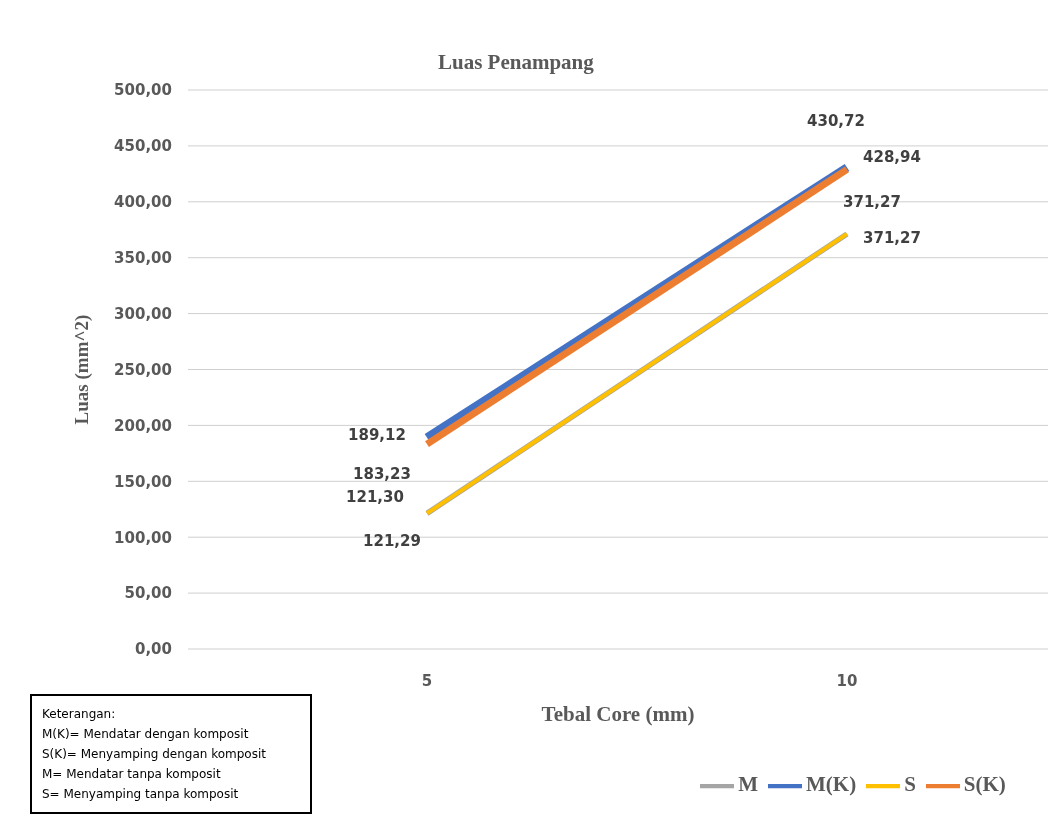 This screenshot has width=1055, height=821. I want to click on y-axis-title: Luas (mm^2), so click(81, 369).